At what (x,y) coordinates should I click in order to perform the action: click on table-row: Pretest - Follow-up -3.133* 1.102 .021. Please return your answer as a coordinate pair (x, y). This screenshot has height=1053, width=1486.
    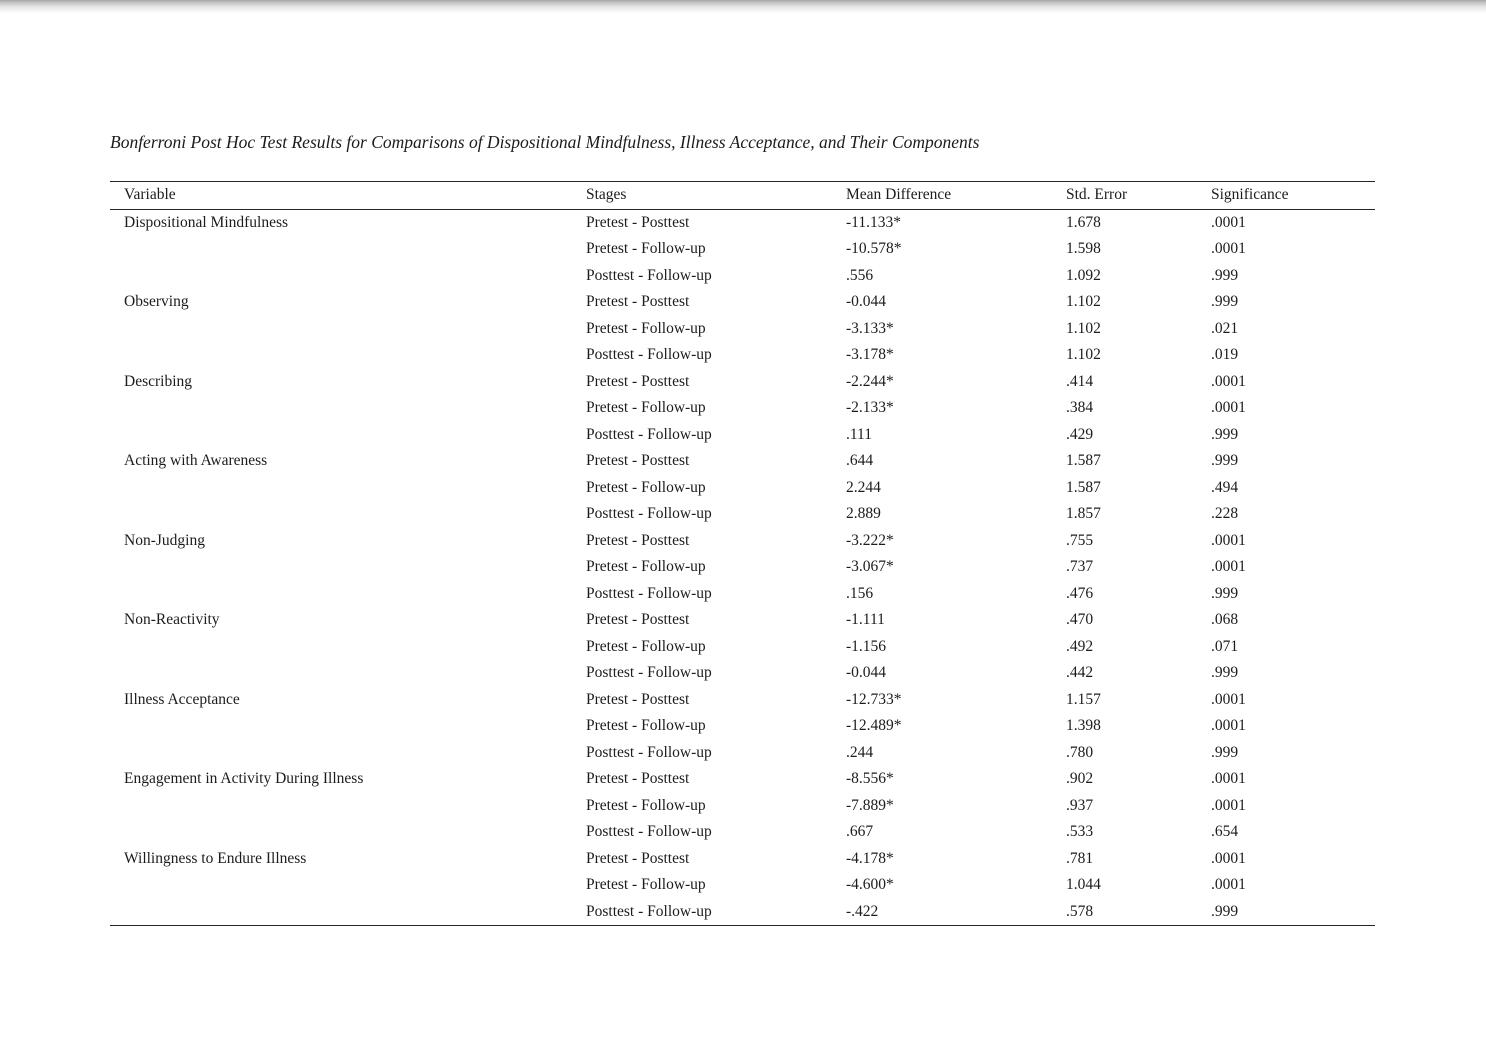
    Looking at the image, I should click on (742, 329).